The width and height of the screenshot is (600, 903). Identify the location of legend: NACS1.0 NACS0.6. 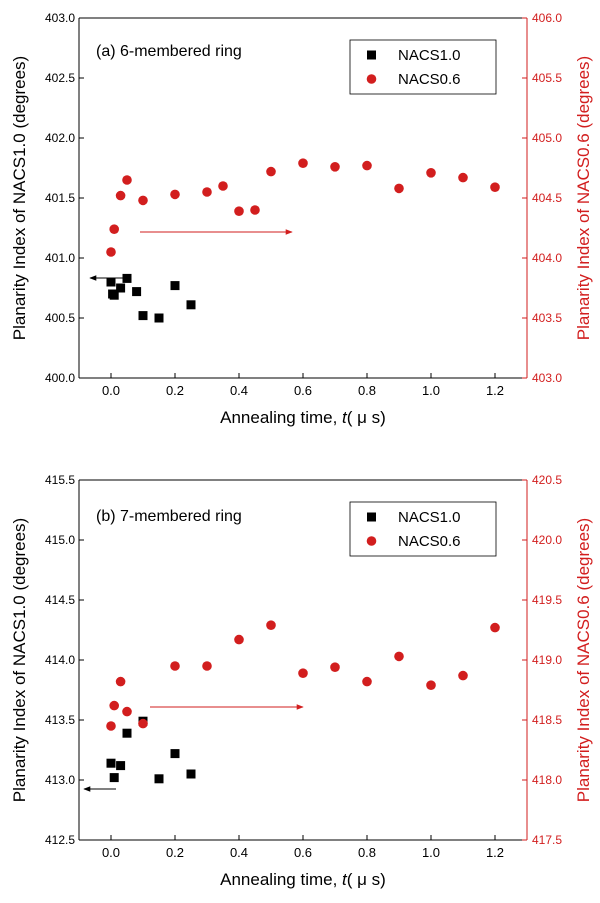
(423, 67).